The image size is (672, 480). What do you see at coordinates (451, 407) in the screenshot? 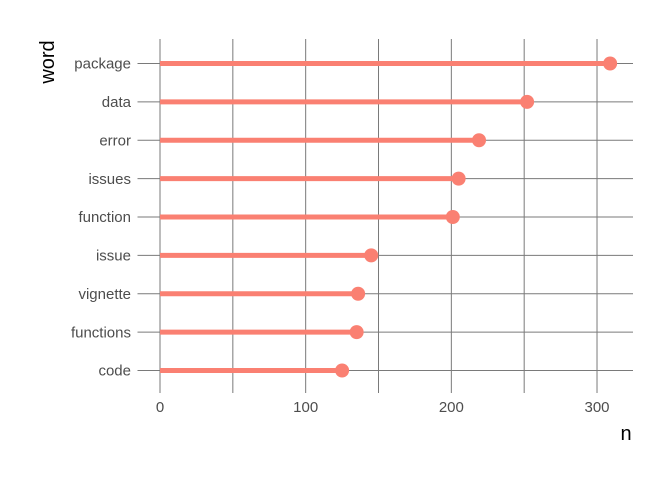
I see `x-tick-label-200: 200` at bounding box center [451, 407].